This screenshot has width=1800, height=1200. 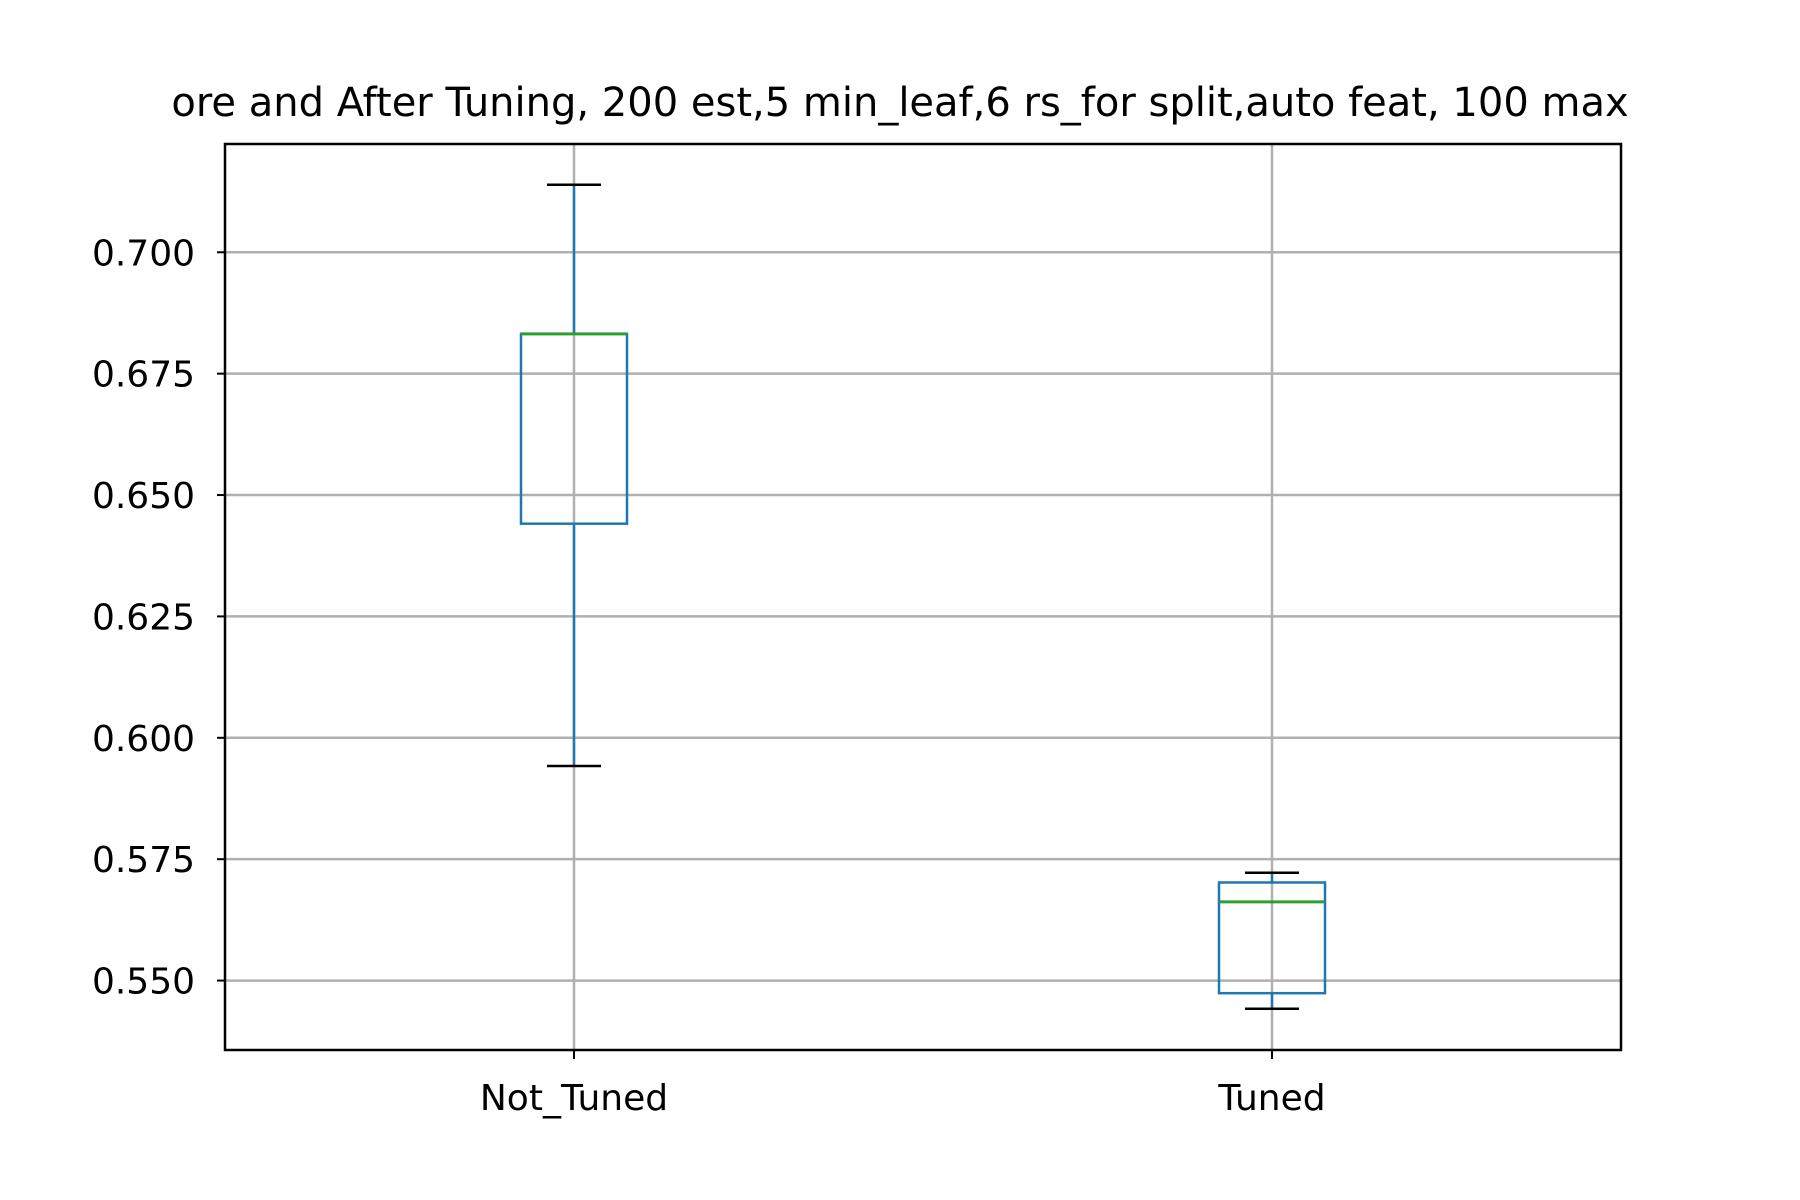 What do you see at coordinates (143, 982) in the screenshot?
I see `y-tick-label: 0.550` at bounding box center [143, 982].